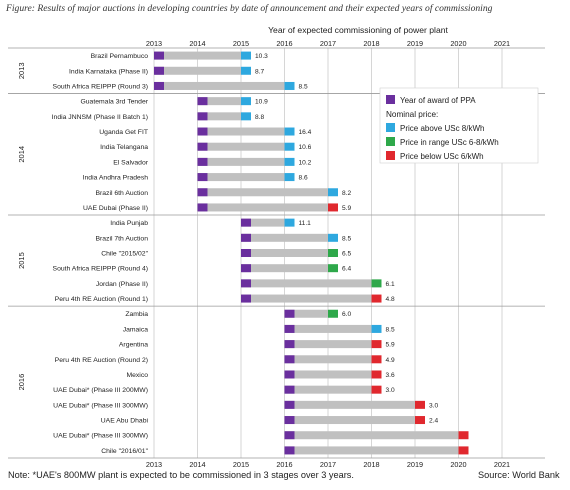 This screenshot has height=490, width=570. What do you see at coordinates (100, 436) in the screenshot?
I see `row-label: UAE Dubai* (Phase III 300MW)` at bounding box center [100, 436].